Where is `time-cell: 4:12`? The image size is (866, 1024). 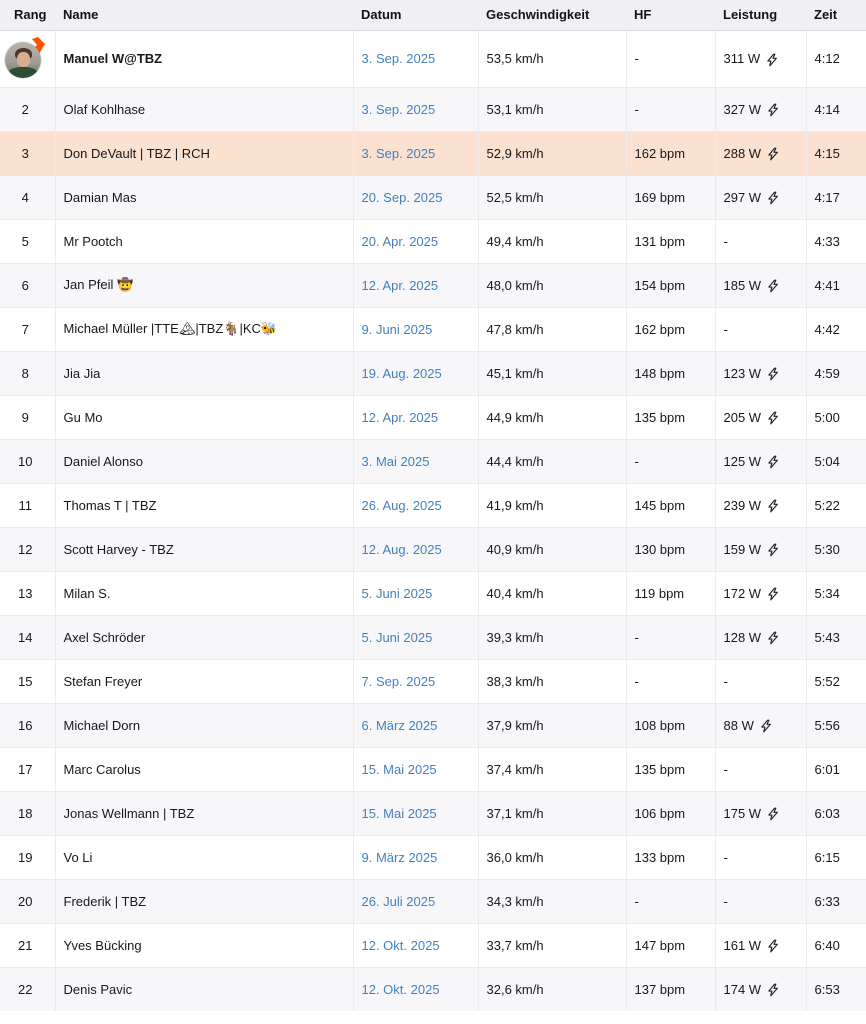
time-cell: 4:12 is located at coordinates (835, 58).